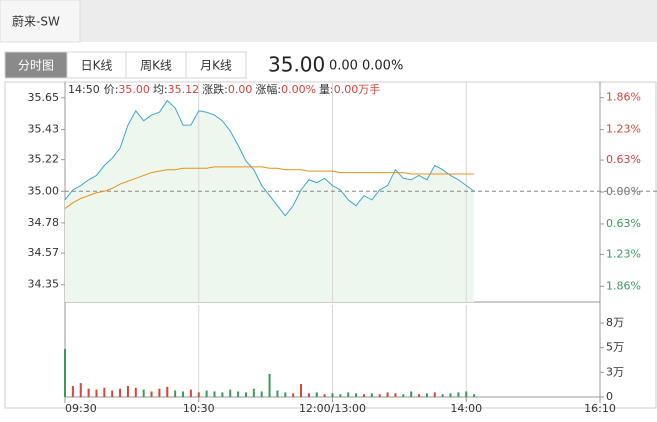  What do you see at coordinates (44, 190) in the screenshot?
I see `y-tick-label: 35.00` at bounding box center [44, 190].